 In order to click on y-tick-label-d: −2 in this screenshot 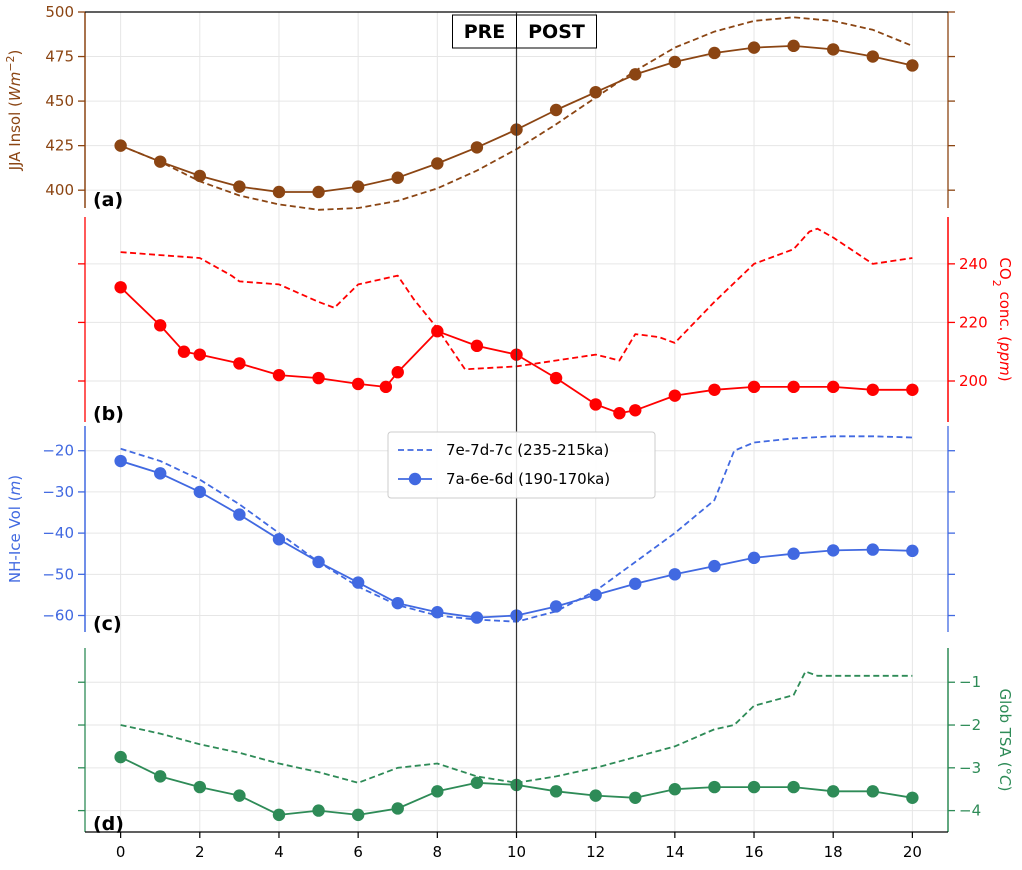, I will do `click(970, 725)`.